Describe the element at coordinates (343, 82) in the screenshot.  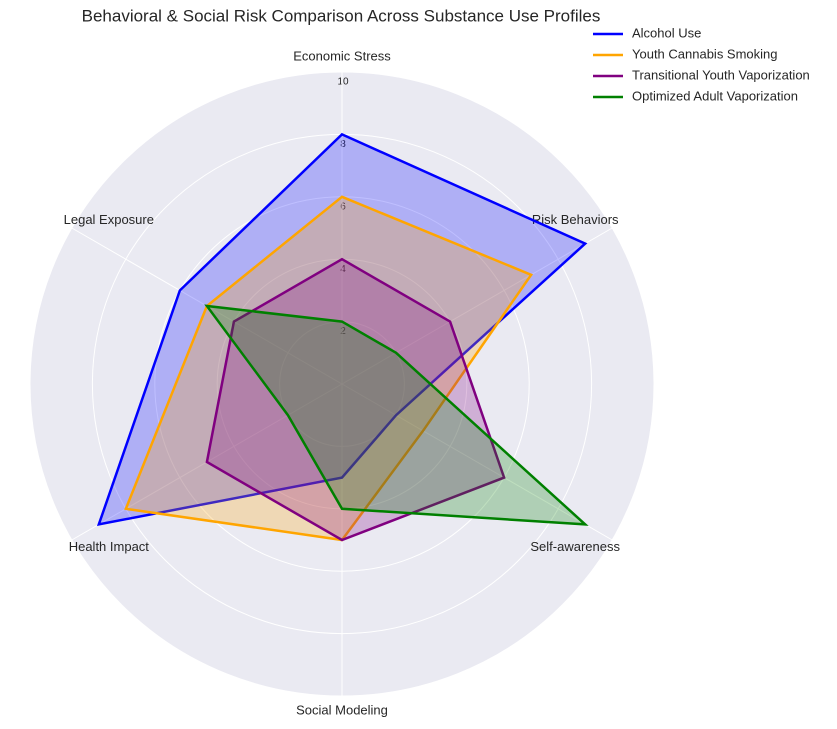
I see `r-tick-label: 10` at that location.